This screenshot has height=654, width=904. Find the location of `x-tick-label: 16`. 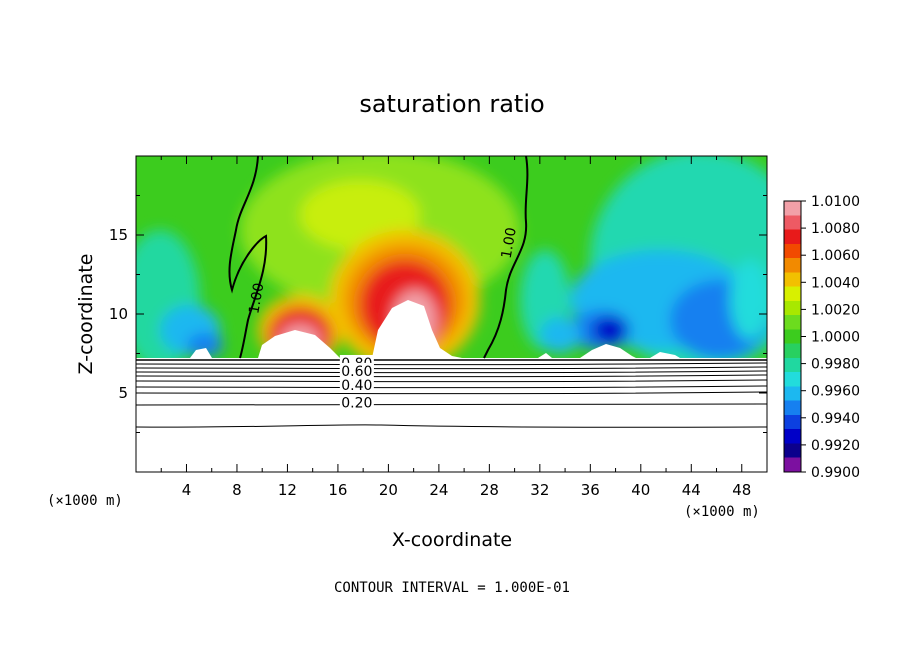

x-tick-label: 16 is located at coordinates (337, 490).